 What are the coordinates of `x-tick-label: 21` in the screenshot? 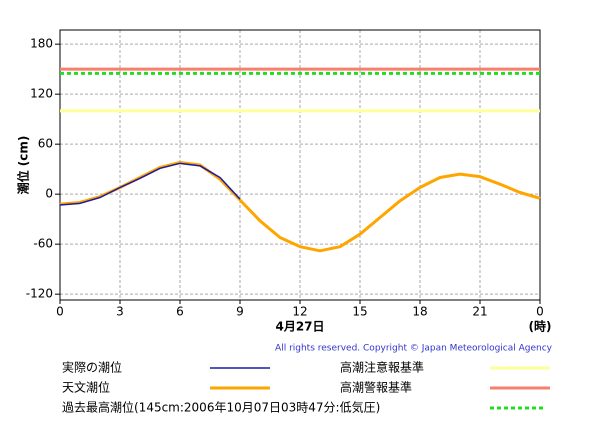 It's located at (479, 312).